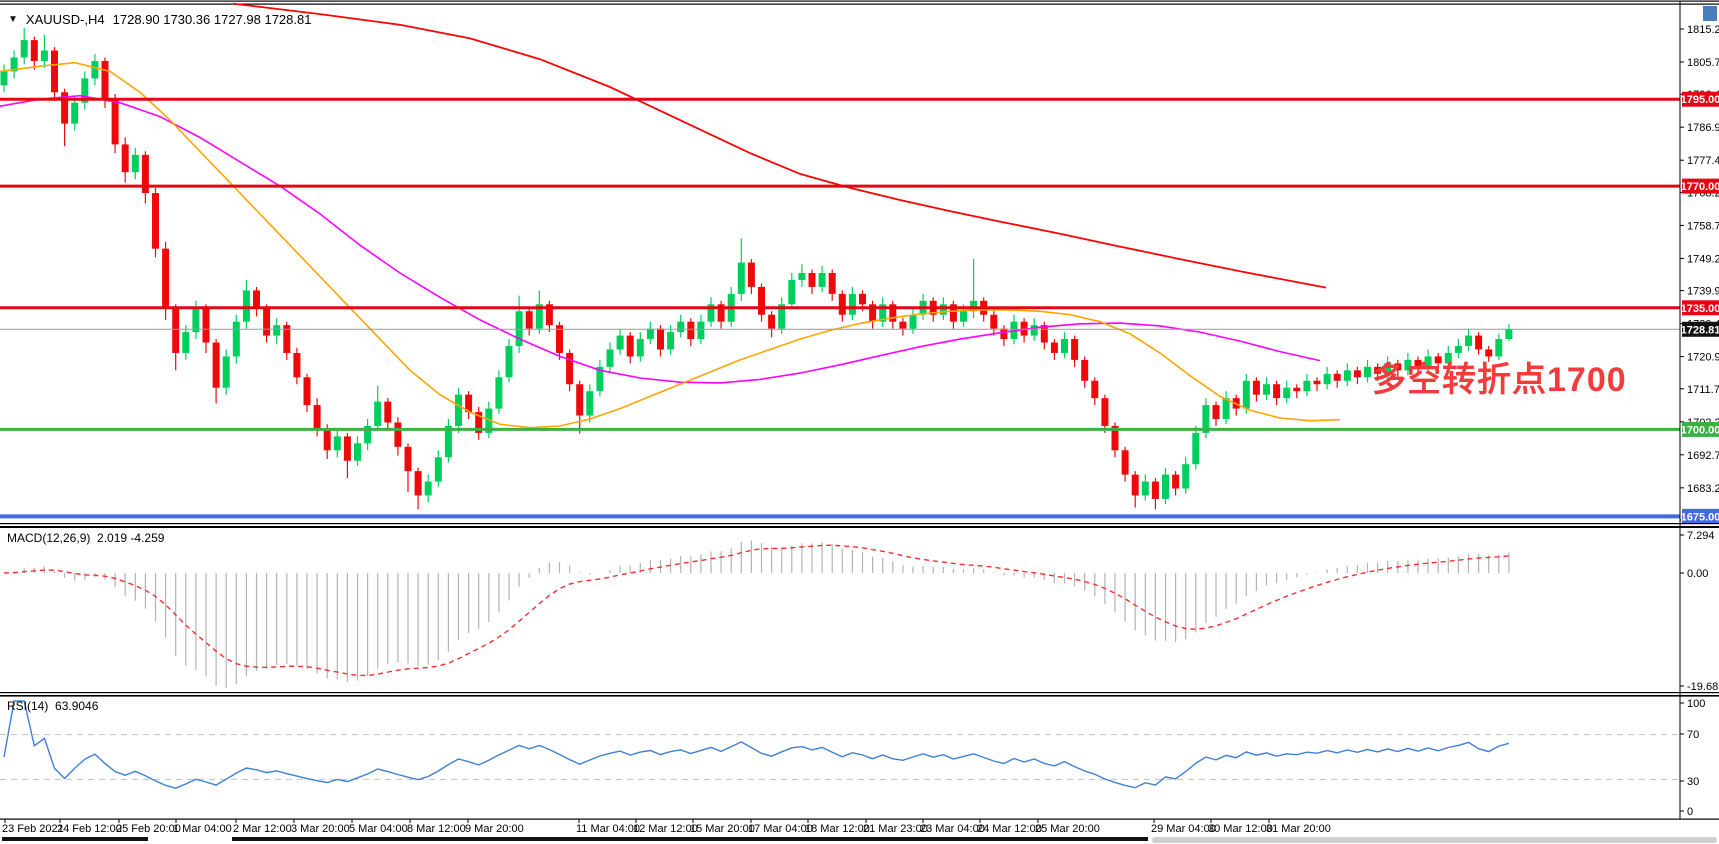 This screenshot has width=1719, height=844. What do you see at coordinates (859, 819) in the screenshot?
I see `rsi-bottom-border` at bounding box center [859, 819].